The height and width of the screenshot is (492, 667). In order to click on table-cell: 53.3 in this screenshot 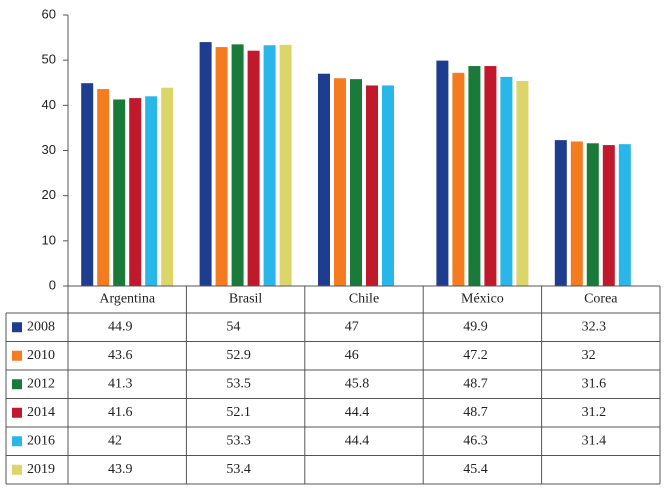, I will do `click(238, 440)`.